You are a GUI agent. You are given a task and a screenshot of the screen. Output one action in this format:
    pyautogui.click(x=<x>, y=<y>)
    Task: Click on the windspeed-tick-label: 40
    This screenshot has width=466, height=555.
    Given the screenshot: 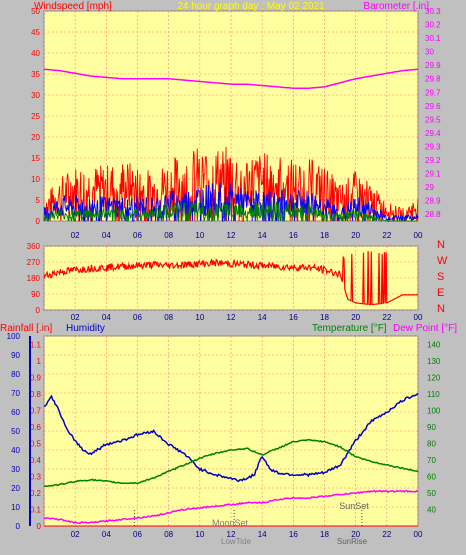 What is the action you would take?
    pyautogui.click(x=35, y=53)
    